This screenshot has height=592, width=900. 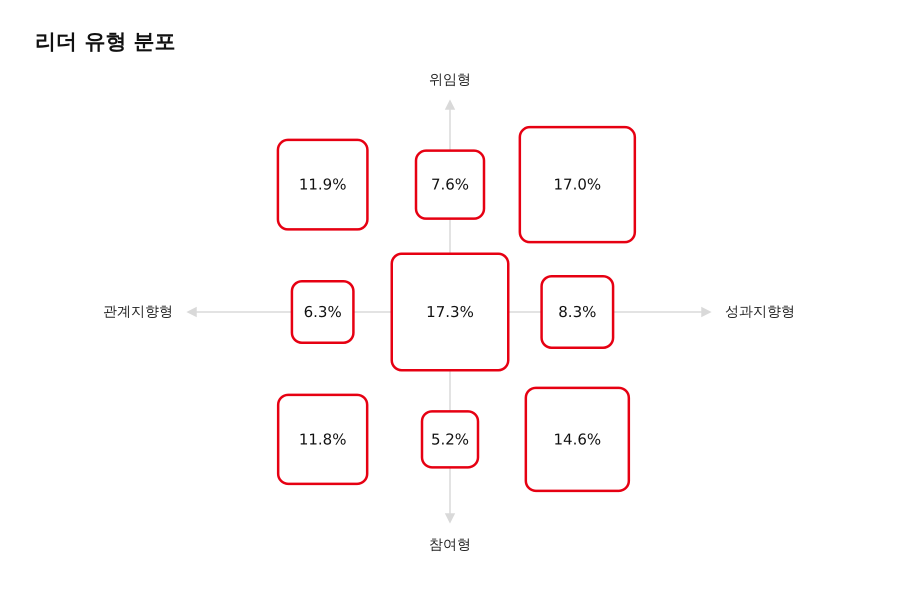 What do you see at coordinates (760, 312) in the screenshot?
I see `text: 성과지향형` at bounding box center [760, 312].